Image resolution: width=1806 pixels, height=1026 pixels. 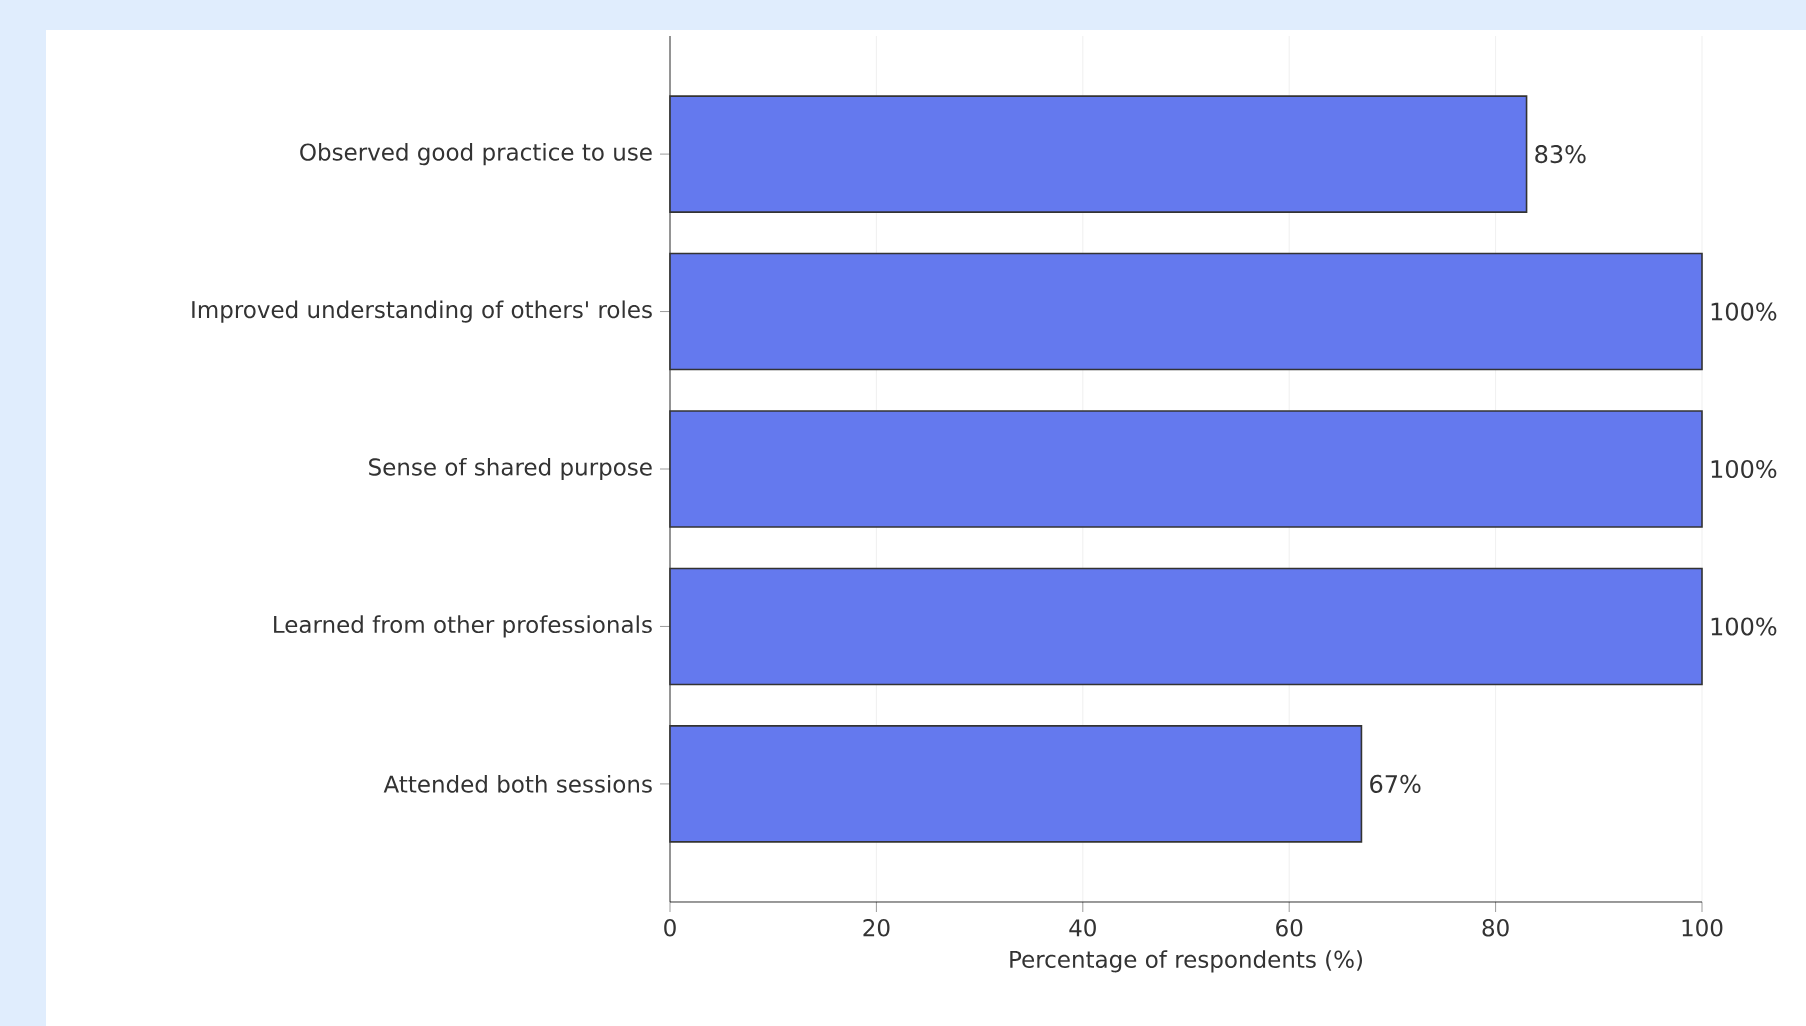 What do you see at coordinates (463, 626) in the screenshot?
I see `y-tick-label: Learned from other professionals` at bounding box center [463, 626].